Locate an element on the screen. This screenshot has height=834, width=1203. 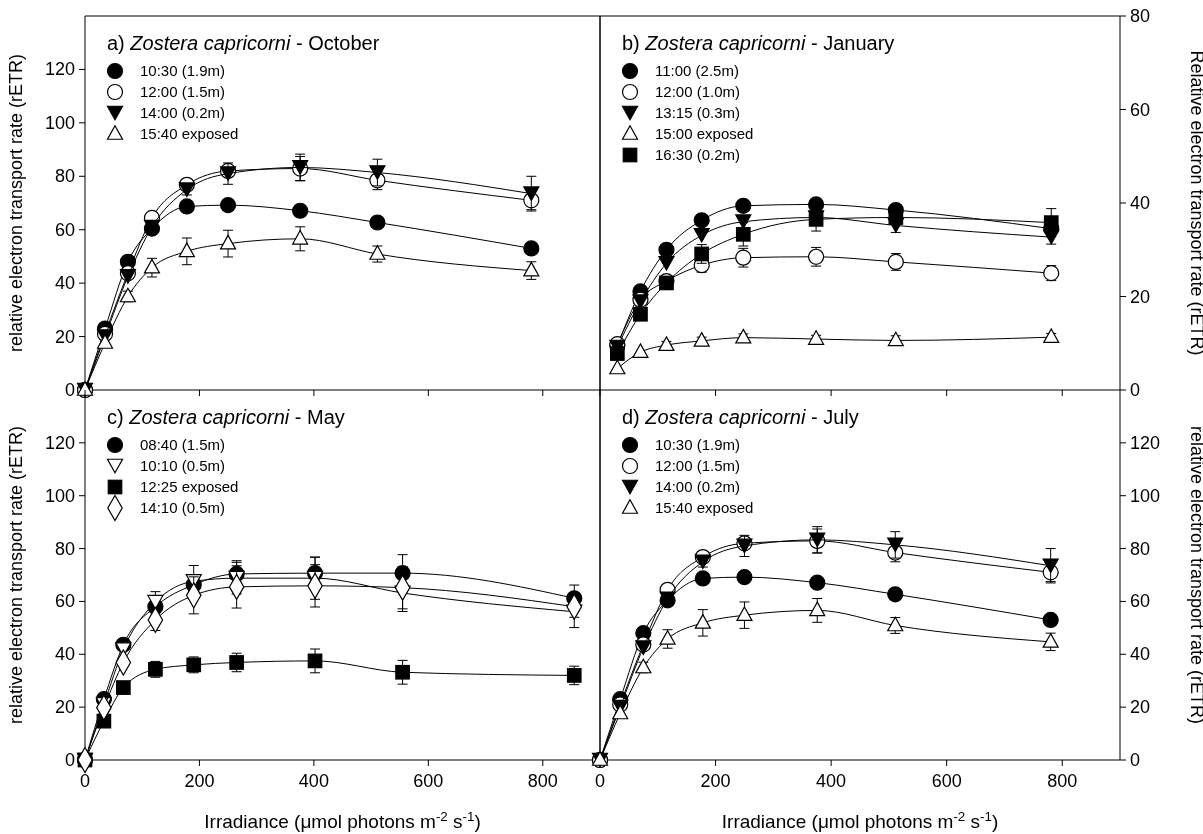
legend-label: 13:15 (0.3m) is located at coordinates (698, 112).